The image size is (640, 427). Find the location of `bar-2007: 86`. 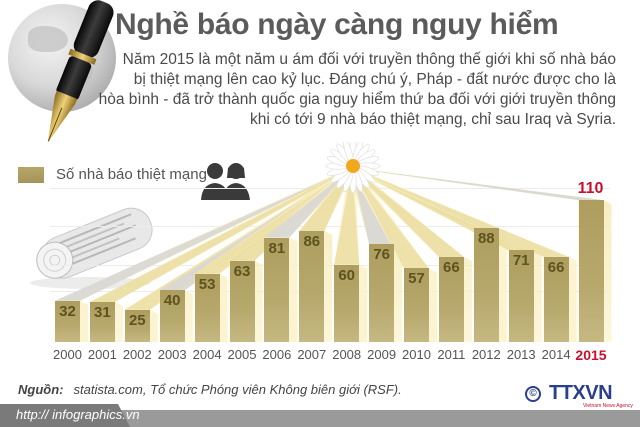

bar-2007: 86 is located at coordinates (312, 286).